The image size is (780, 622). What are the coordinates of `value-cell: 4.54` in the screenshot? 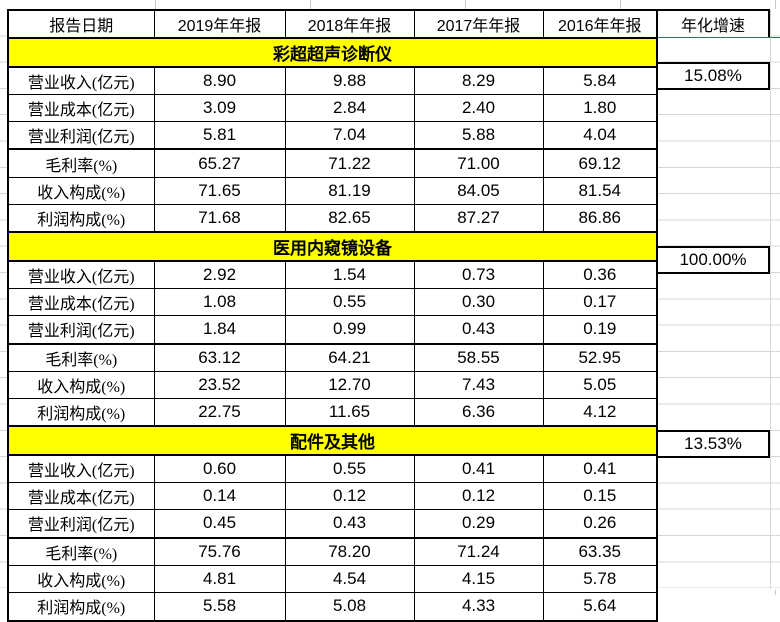 It's located at (349, 579).